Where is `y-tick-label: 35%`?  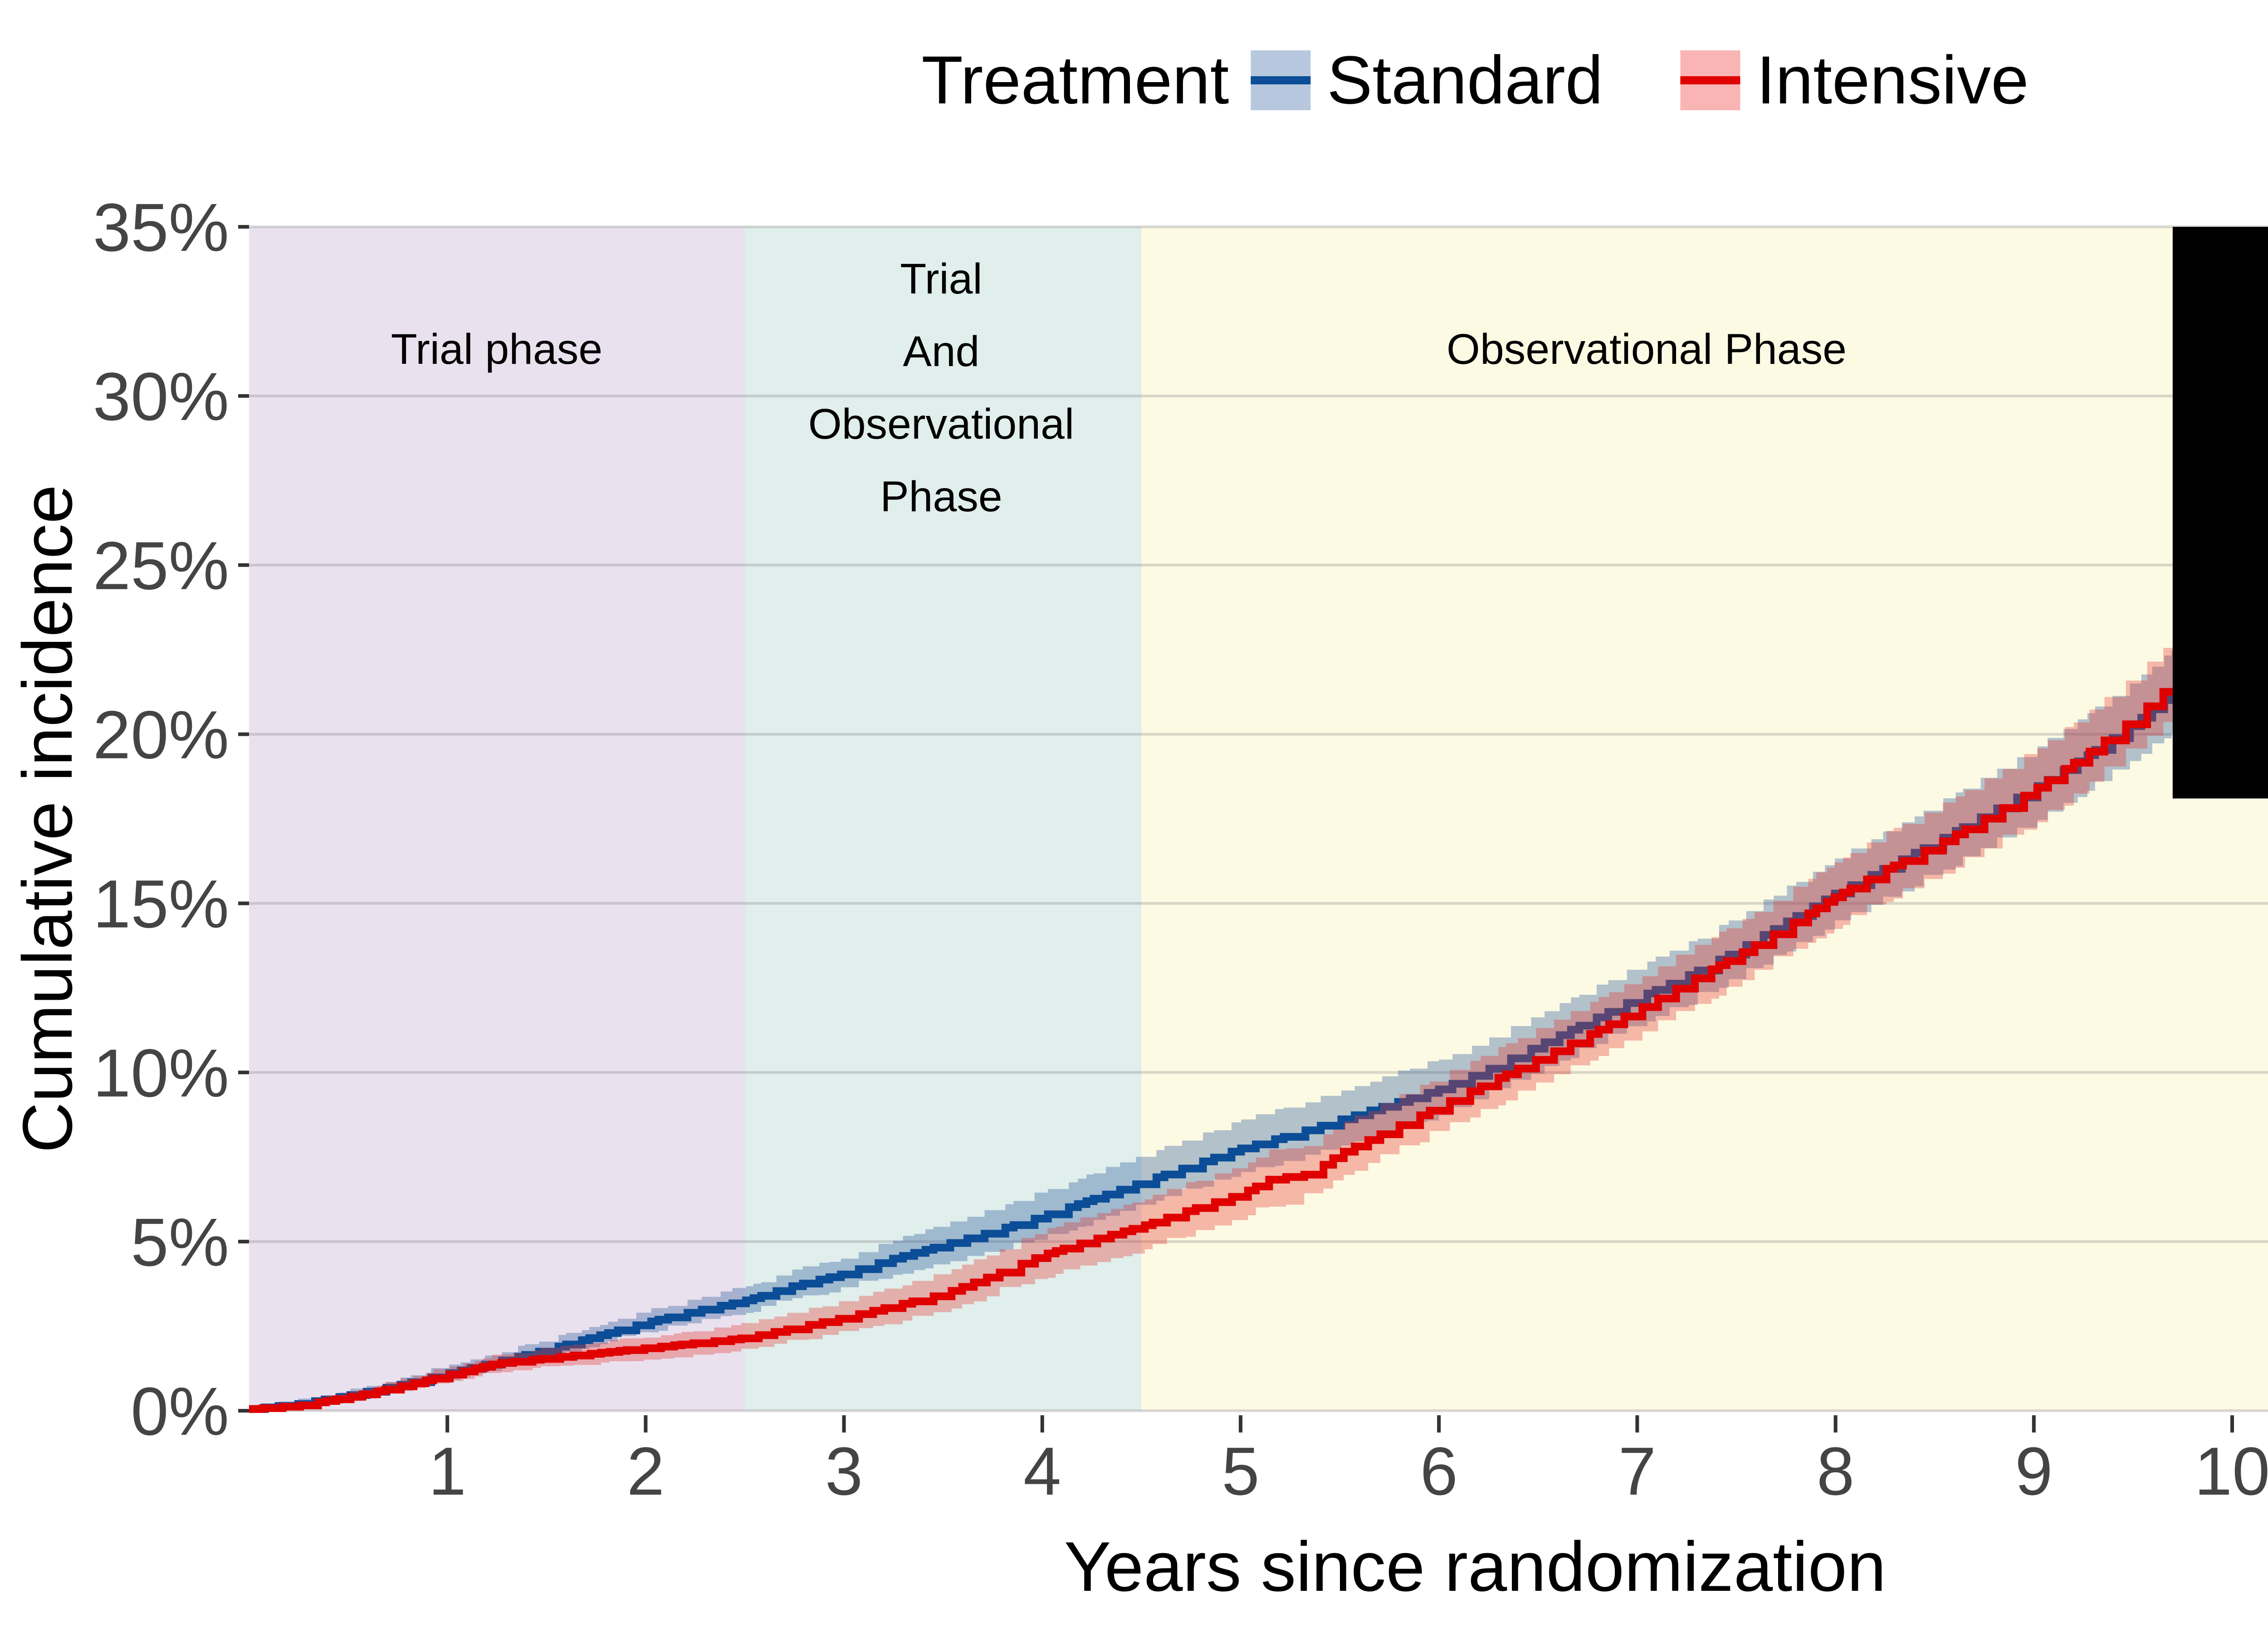 y-tick-label: 35% is located at coordinates (161, 227).